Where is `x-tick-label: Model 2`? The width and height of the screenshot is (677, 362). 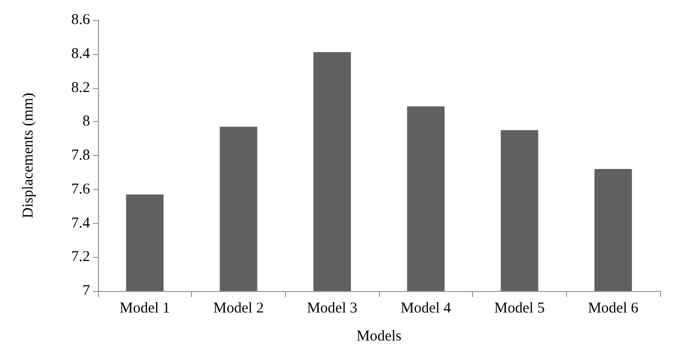
x-tick-label: Model 2 is located at coordinates (238, 308).